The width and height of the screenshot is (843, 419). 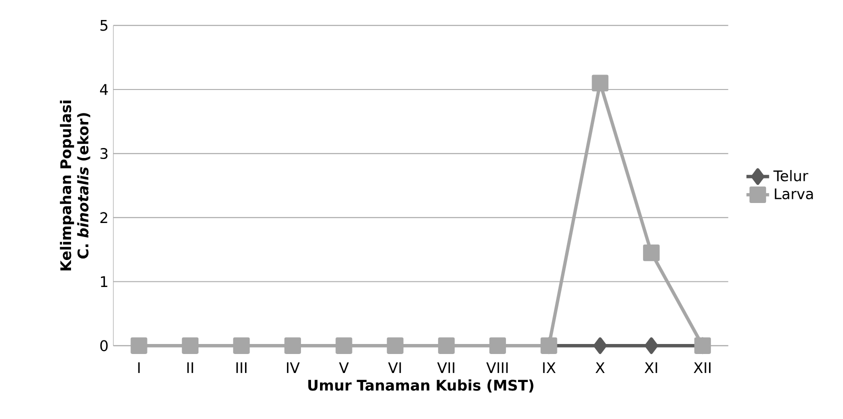 I want to click on y-tick-label: 2, so click(x=104, y=217).